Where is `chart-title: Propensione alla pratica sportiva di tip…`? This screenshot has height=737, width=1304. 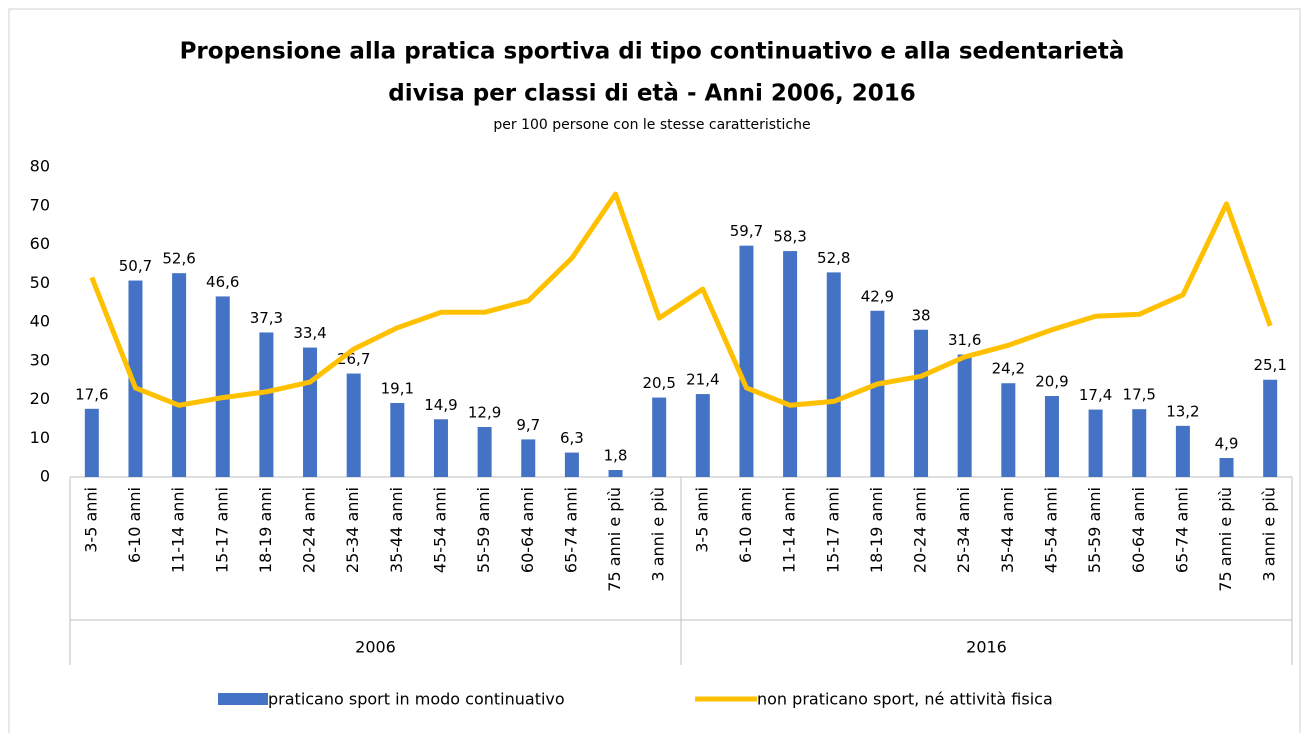 chart-title: Propensione alla pratica sportiva di tip… is located at coordinates (652, 52).